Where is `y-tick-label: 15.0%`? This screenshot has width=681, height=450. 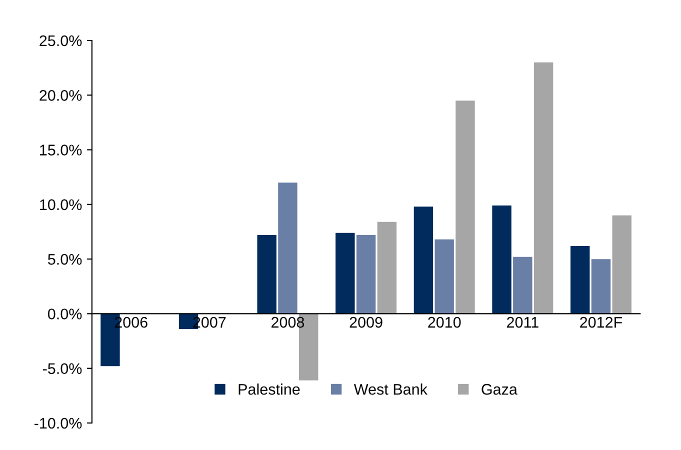
y-tick-label: 15.0% is located at coordinates (61, 150).